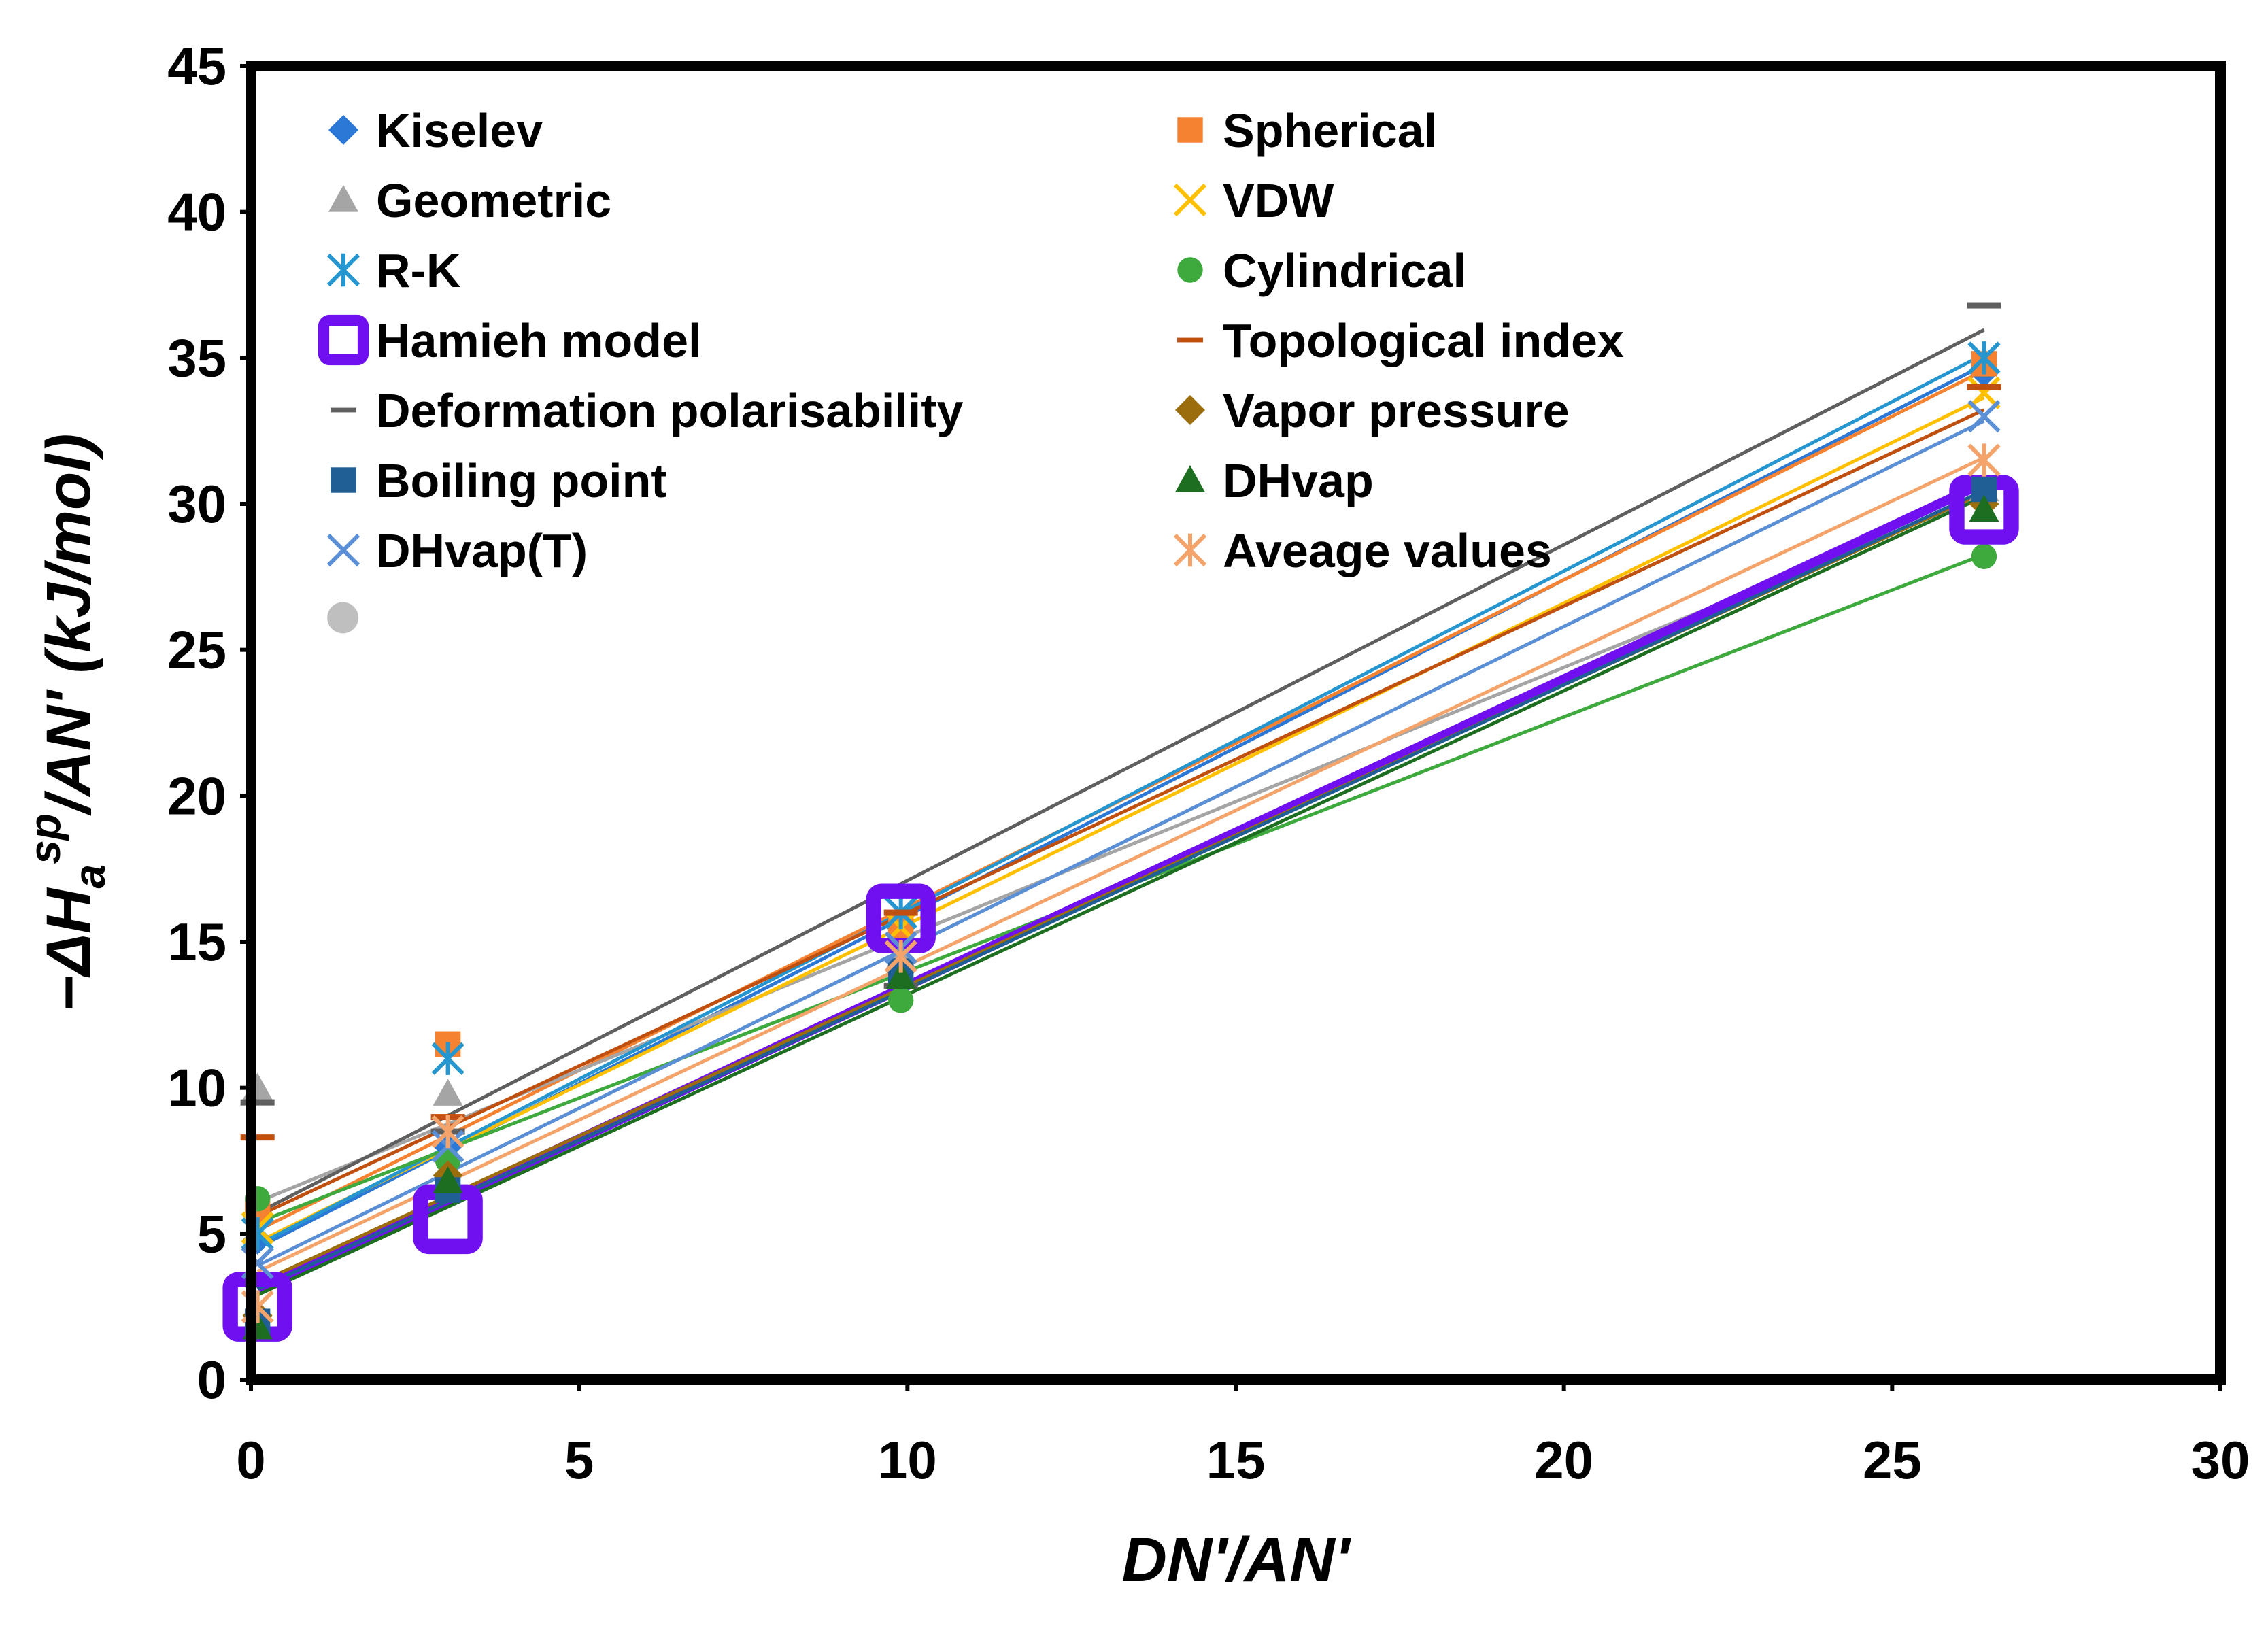 This screenshot has height=1630, width=2268. I want to click on x-tick-label: 30, so click(2220, 1460).